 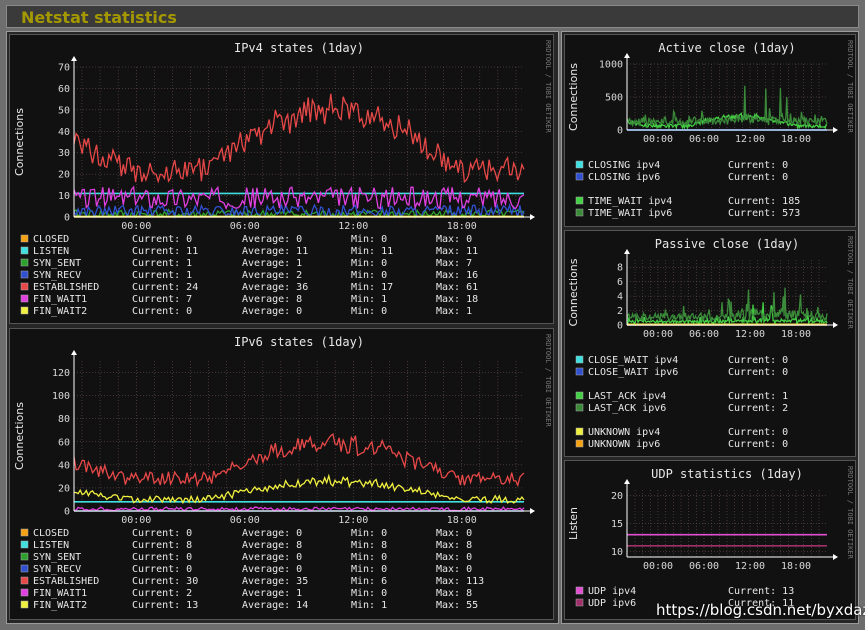 What do you see at coordinates (64, 419) in the screenshot?
I see `y-tick-label: 80` at bounding box center [64, 419].